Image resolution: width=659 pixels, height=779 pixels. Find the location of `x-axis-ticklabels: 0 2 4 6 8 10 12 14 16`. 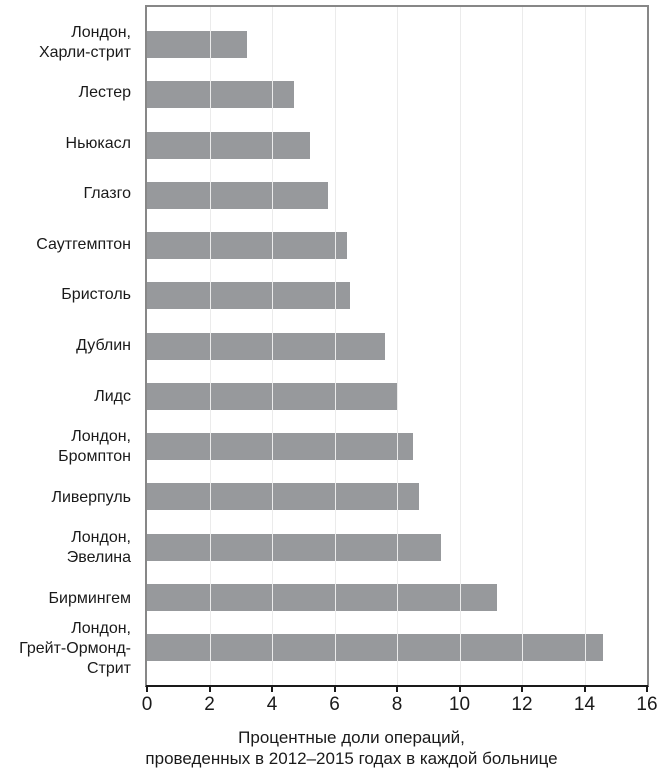

x-axis-ticklabels: 0 2 4 6 8 10 12 14 16 is located at coordinates (400, 705).